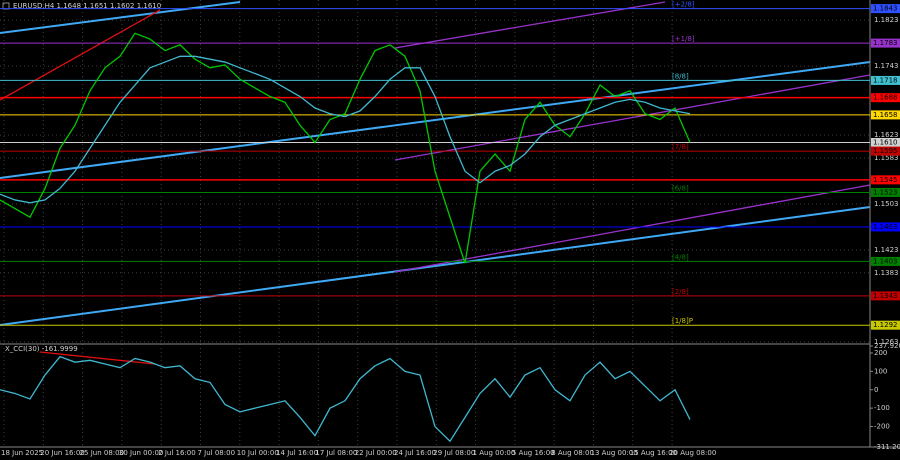 The image size is (900, 460). What do you see at coordinates (680, 188) in the screenshot?
I see `level-tag: [6/8]` at bounding box center [680, 188].